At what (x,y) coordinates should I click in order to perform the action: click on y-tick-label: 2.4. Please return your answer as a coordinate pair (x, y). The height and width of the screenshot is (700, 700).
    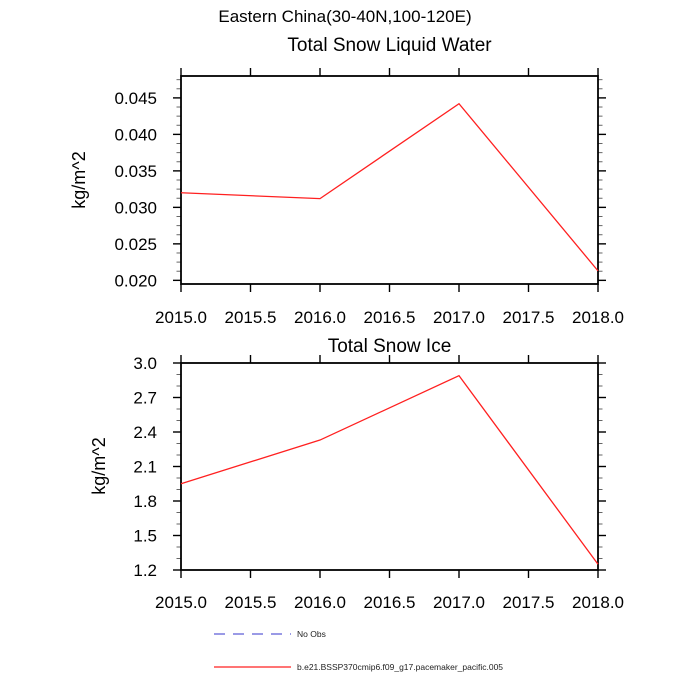
    Looking at the image, I should click on (145, 432).